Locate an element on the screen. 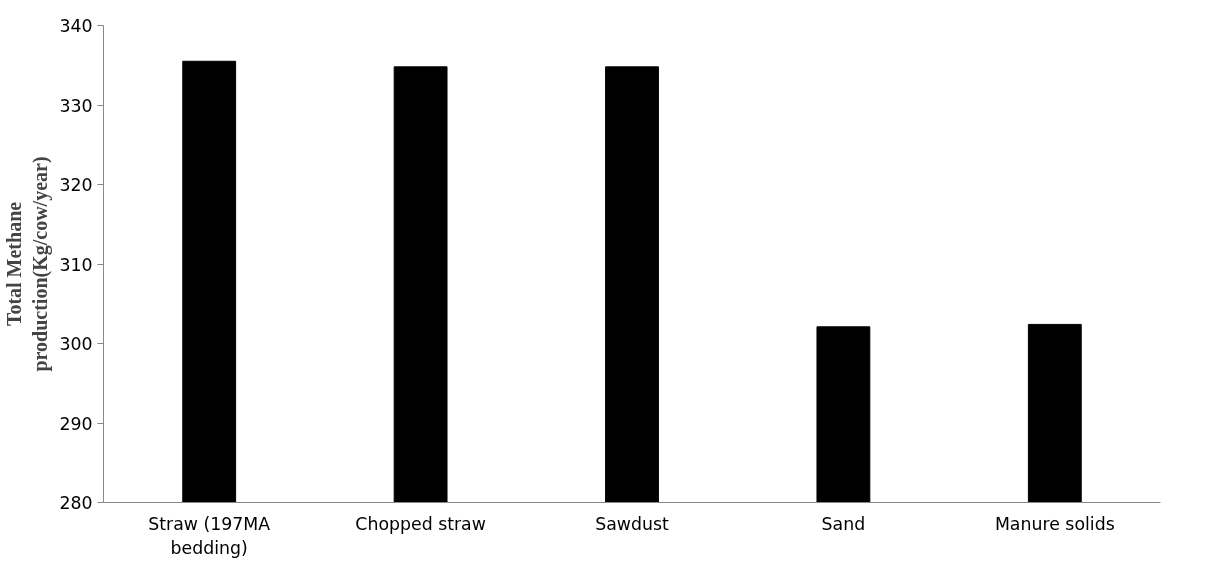 This screenshot has width=1207, height=569. y-tick-label: 280 is located at coordinates (76, 503).